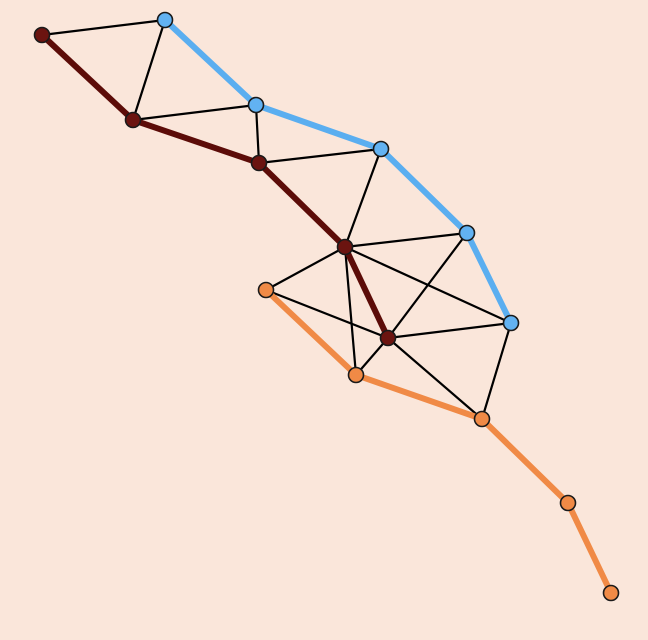 The image size is (648, 640). I want to click on edge-d2-b2, so click(194, 112).